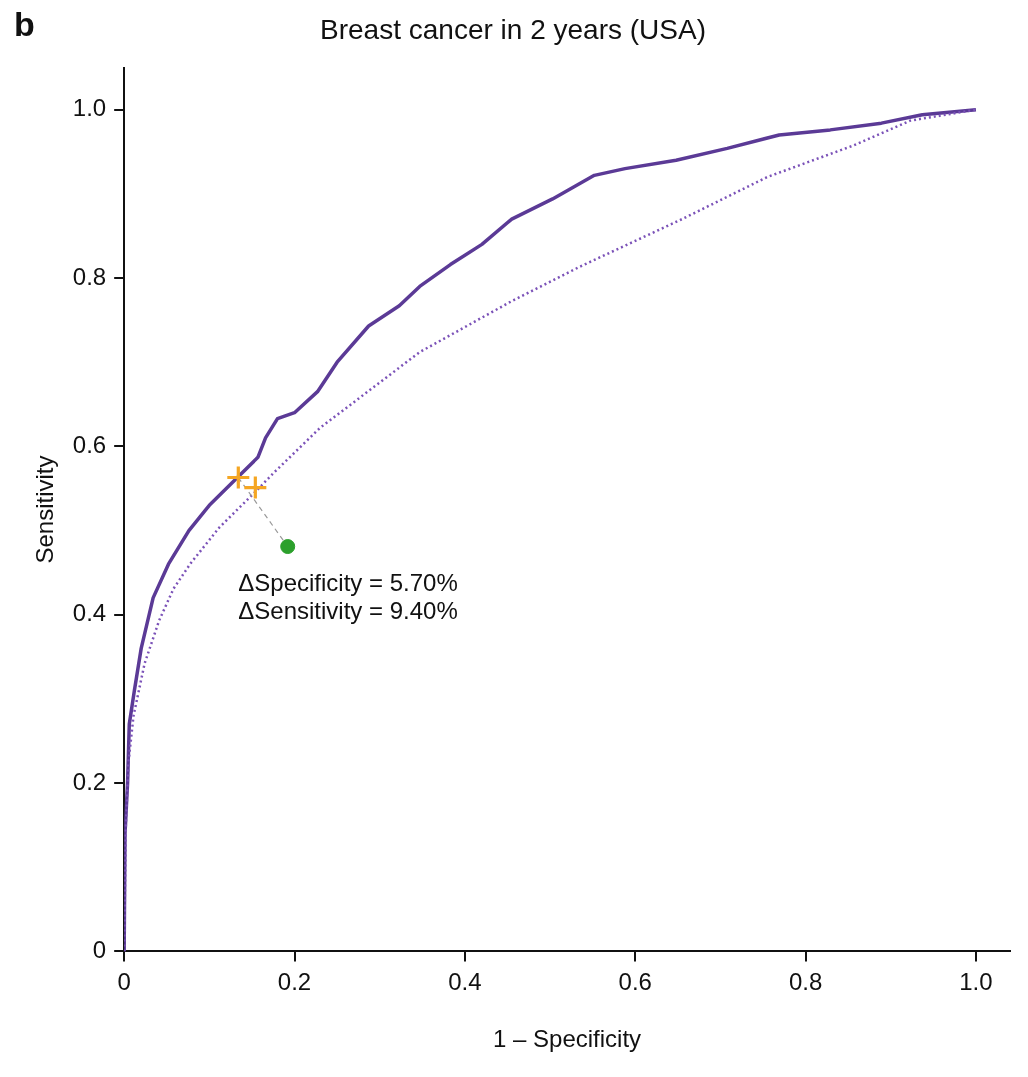 This screenshot has width=1028, height=1077. What do you see at coordinates (99, 950) in the screenshot?
I see `y-tick-label: 0` at bounding box center [99, 950].